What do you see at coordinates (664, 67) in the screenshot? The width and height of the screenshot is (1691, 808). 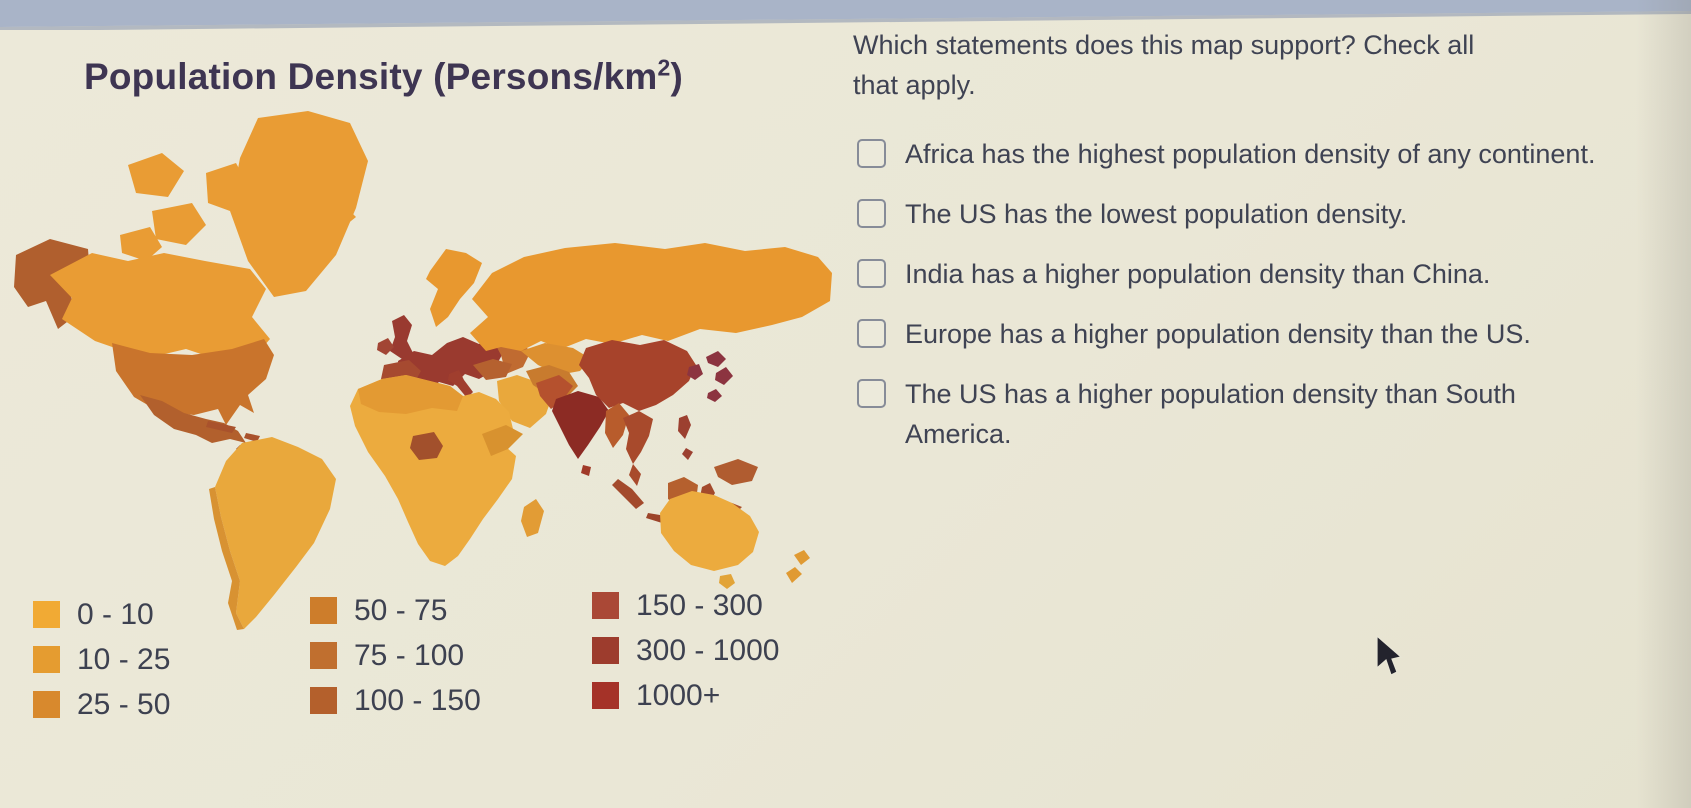 I see `map-title-superscript: 2` at bounding box center [664, 67].